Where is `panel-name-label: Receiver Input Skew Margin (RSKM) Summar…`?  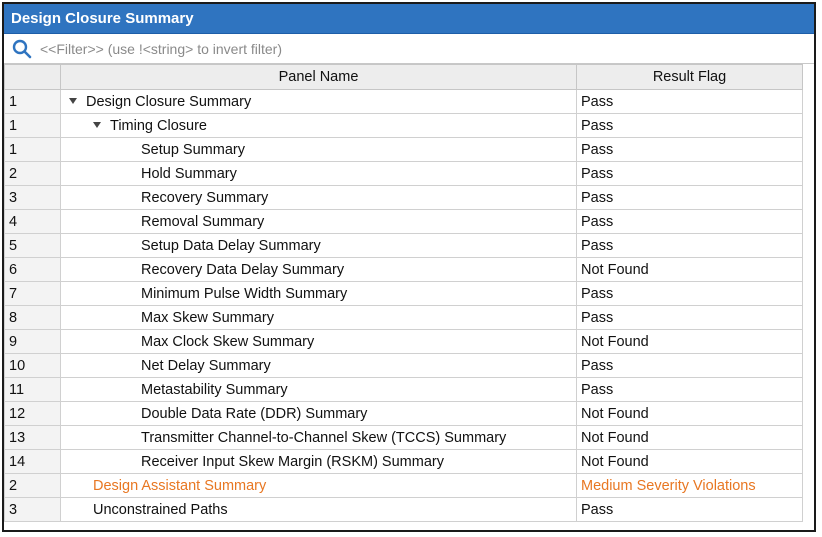
panel-name-label: Receiver Input Skew Margin (RSKM) Summar… is located at coordinates (292, 461).